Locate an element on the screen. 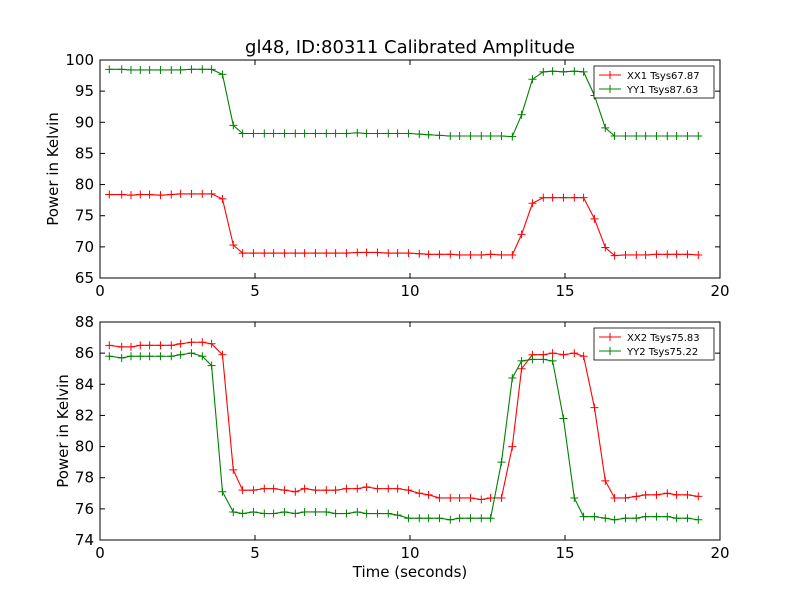 The height and width of the screenshot is (600, 800). y-tick-label: 80 is located at coordinates (84, 185).